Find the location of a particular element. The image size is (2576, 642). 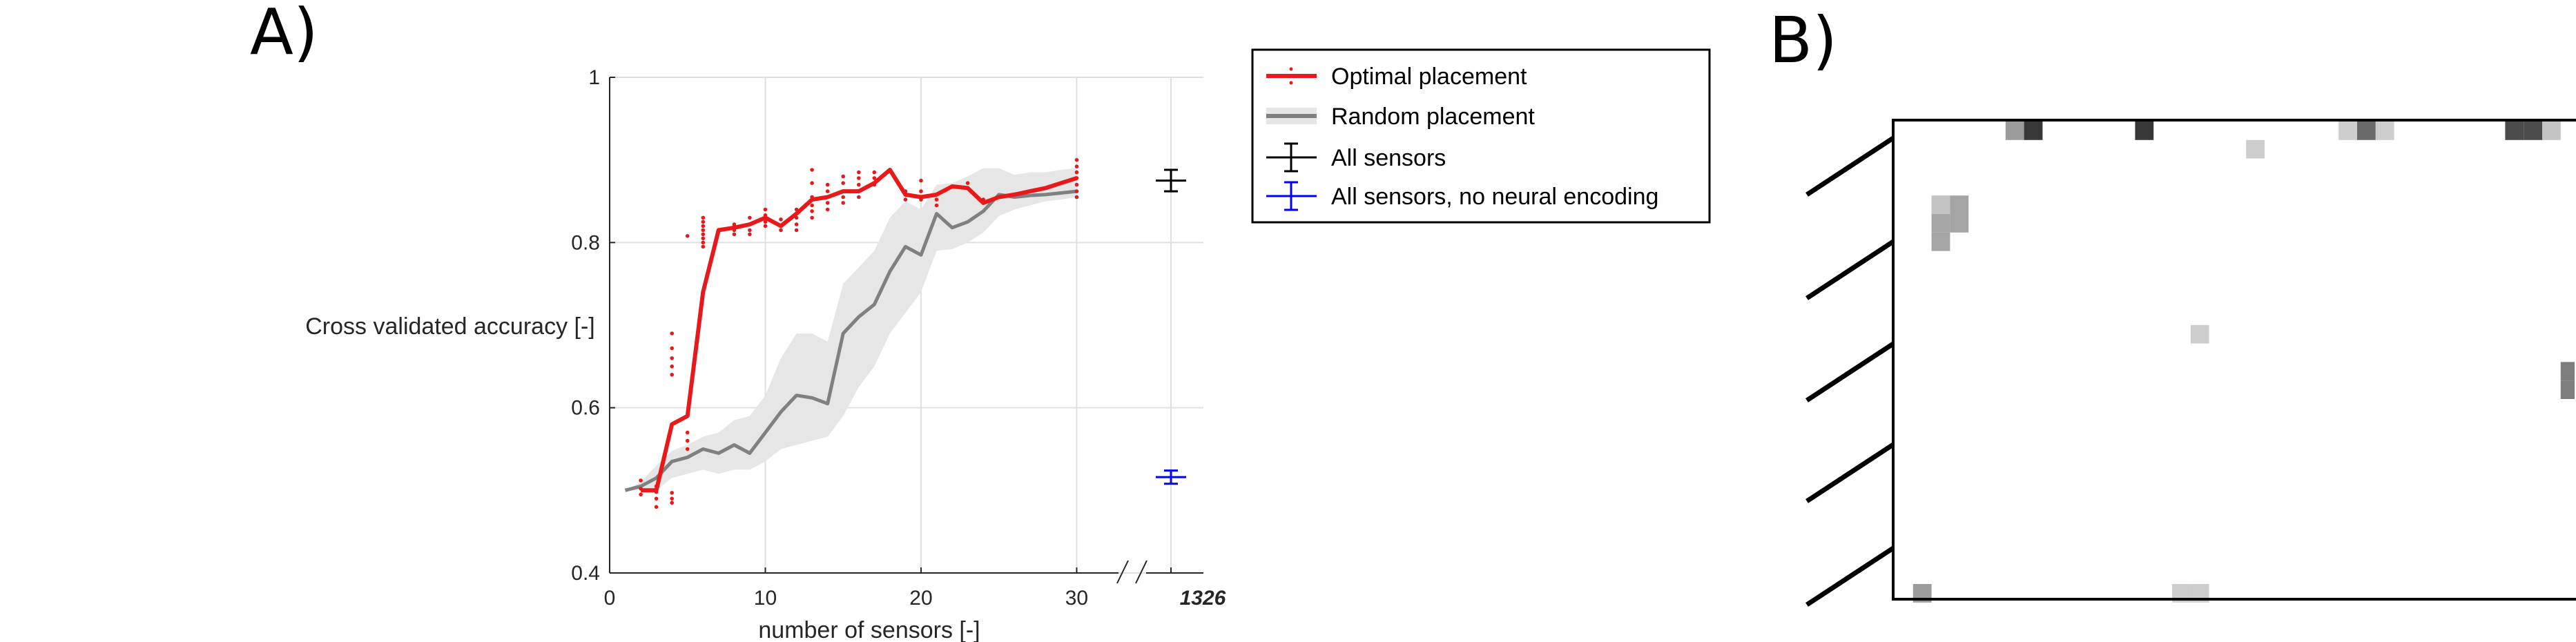

chart-a-lines is located at coordinates (852, 333).